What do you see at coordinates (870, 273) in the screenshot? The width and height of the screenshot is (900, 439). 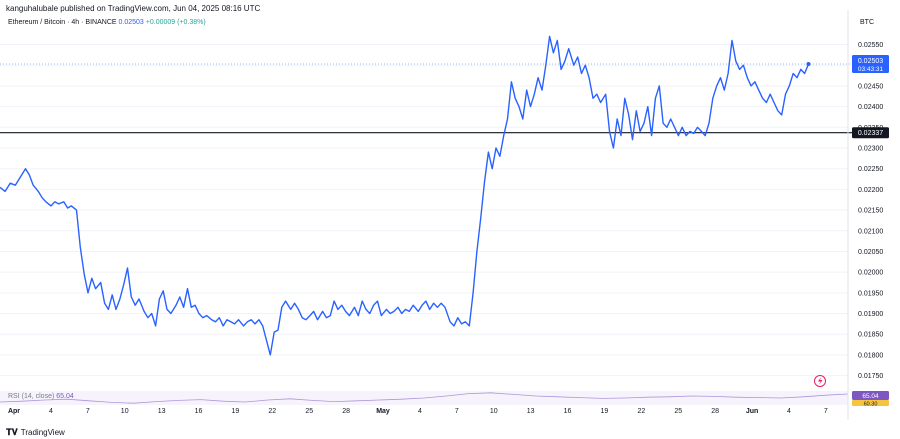 I see `y-tick-label: 0.02000` at bounding box center [870, 273].